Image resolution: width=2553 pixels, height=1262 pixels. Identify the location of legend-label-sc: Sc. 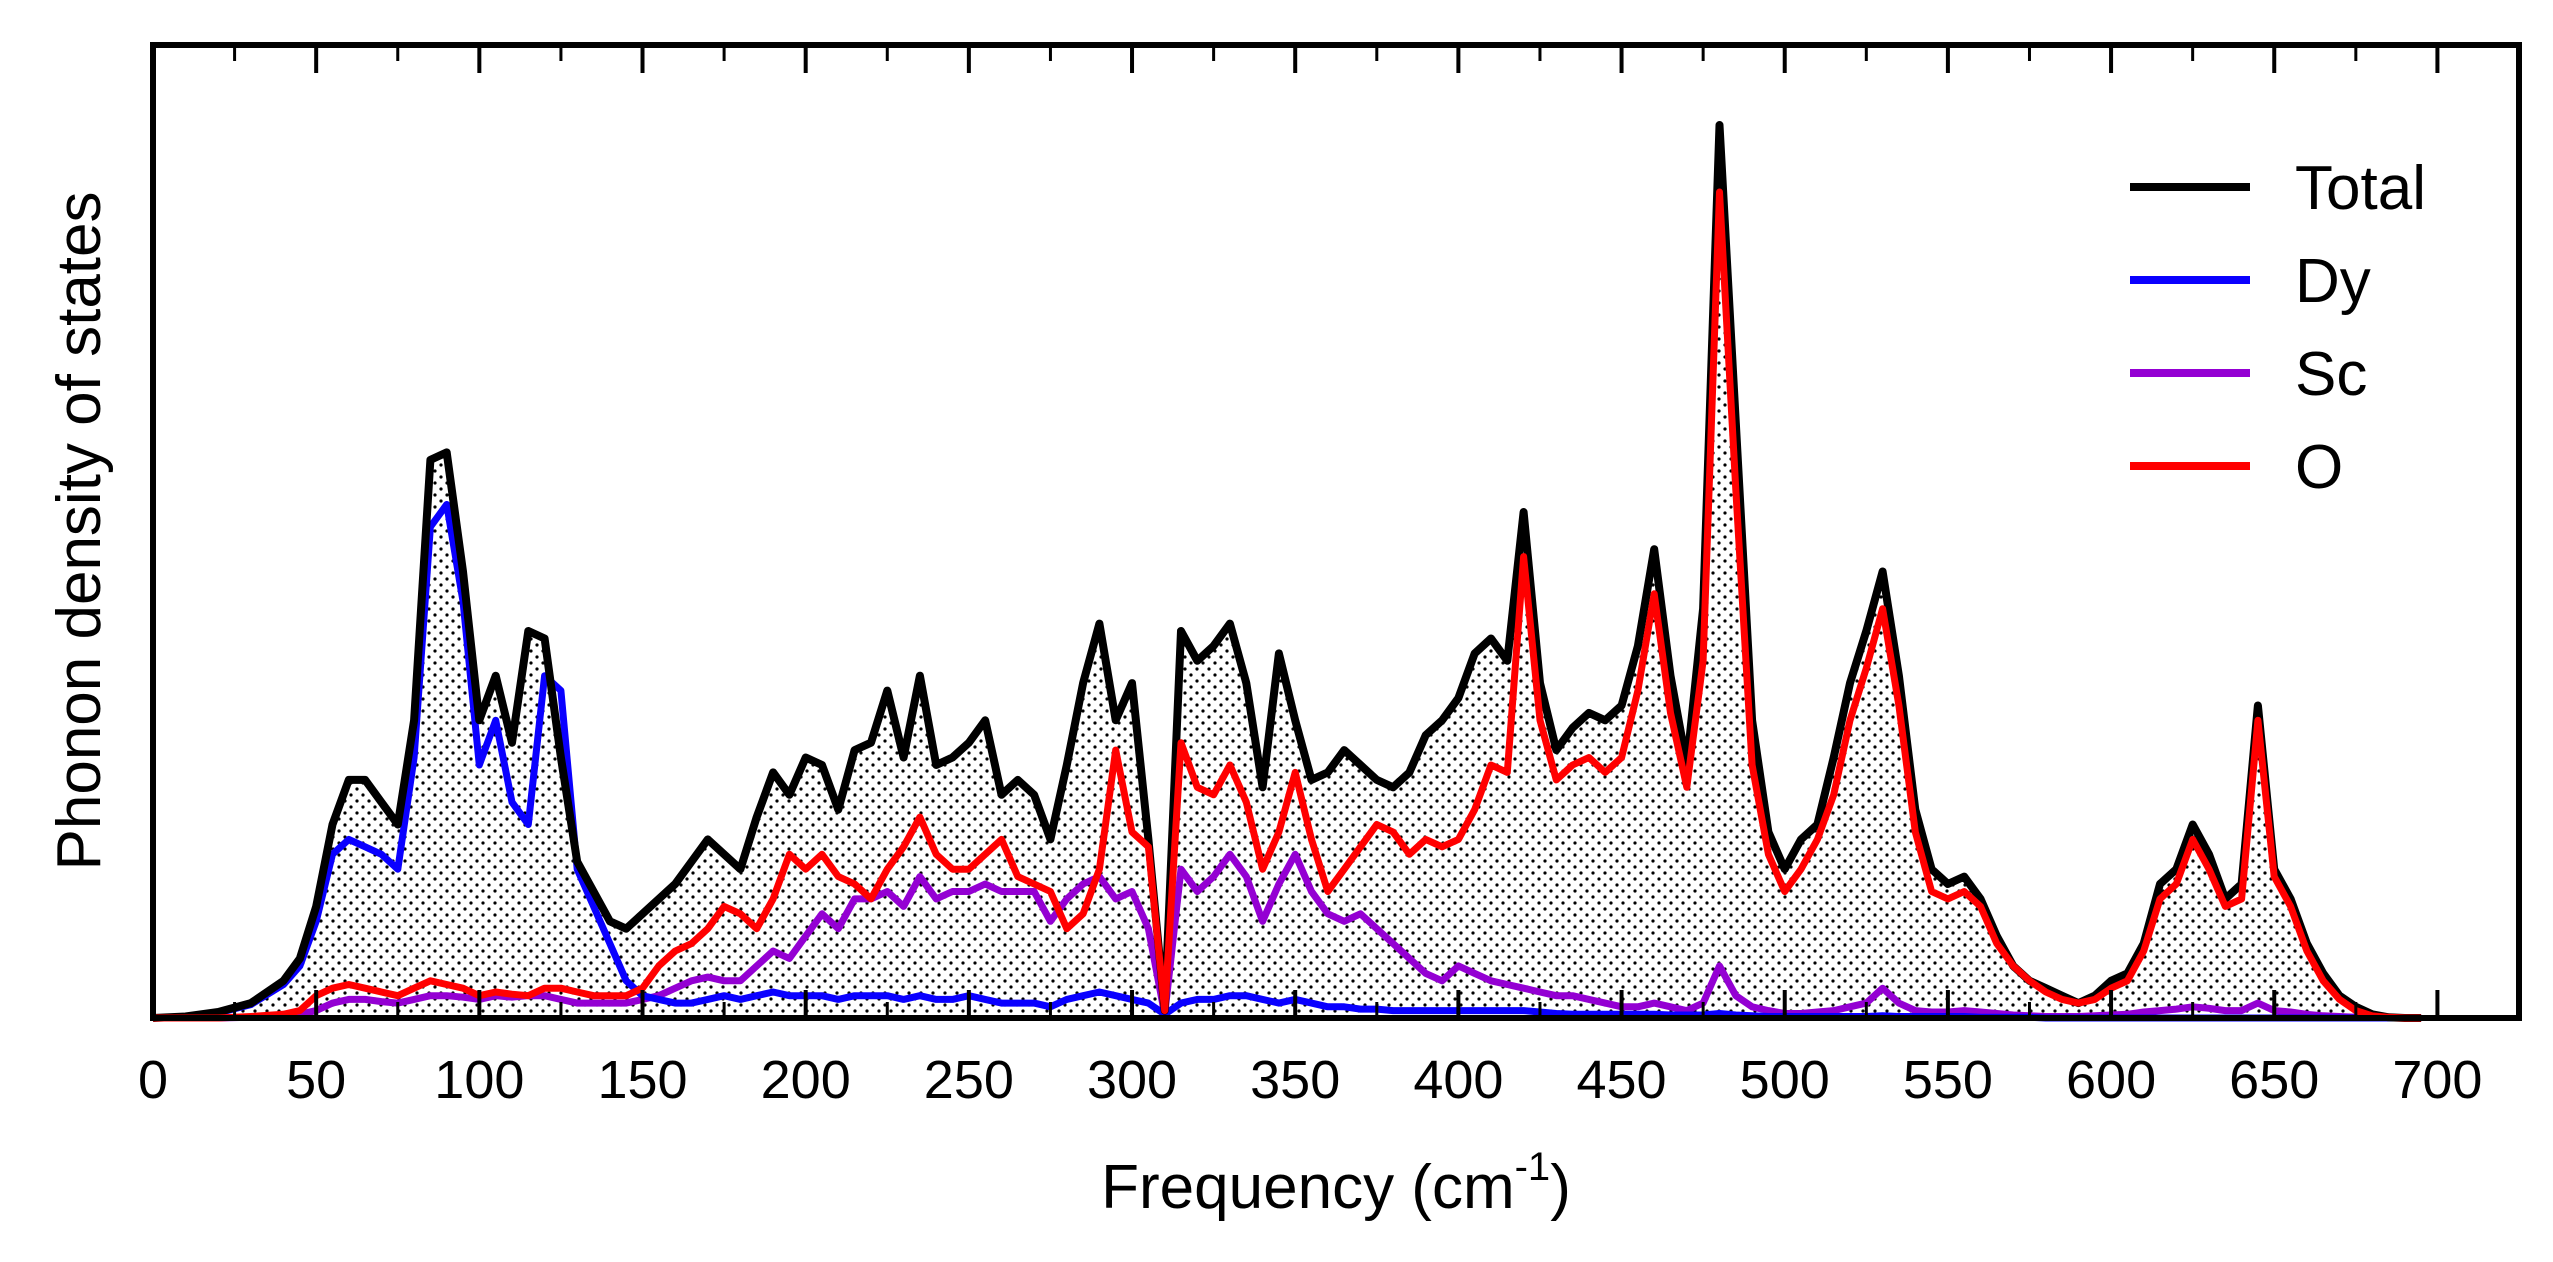
(2331, 374).